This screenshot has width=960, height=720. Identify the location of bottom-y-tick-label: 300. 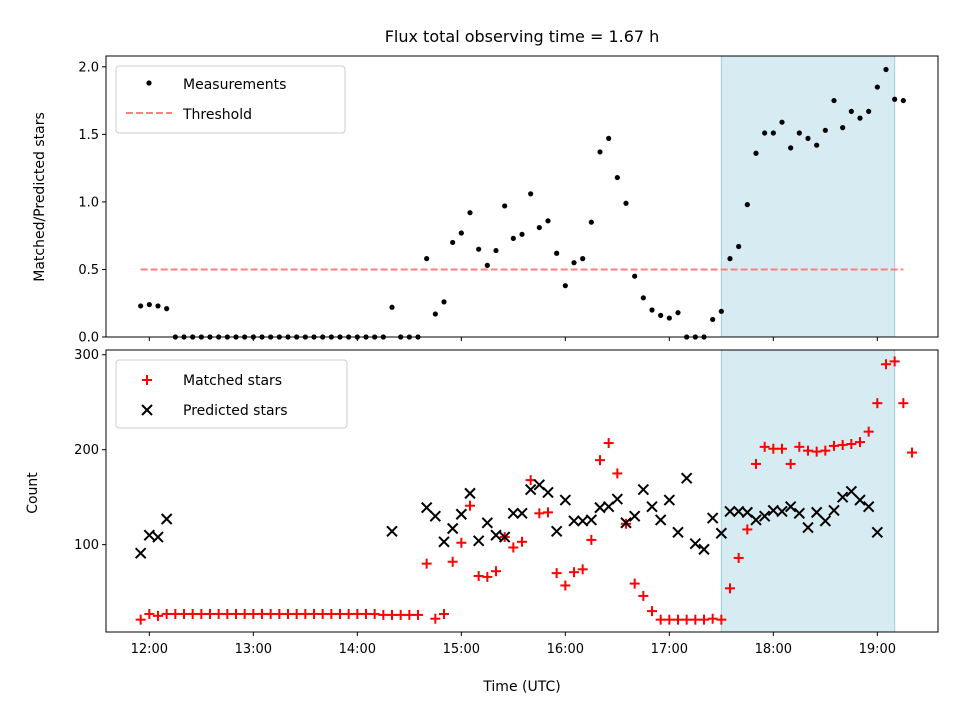
(86, 355).